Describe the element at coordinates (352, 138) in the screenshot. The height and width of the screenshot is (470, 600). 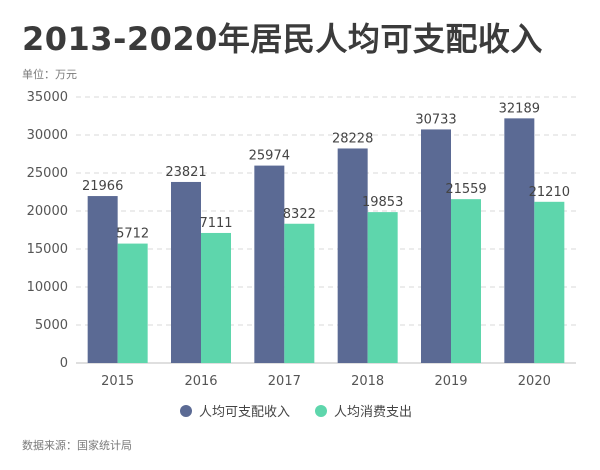
I see `data-label: 28228` at that location.